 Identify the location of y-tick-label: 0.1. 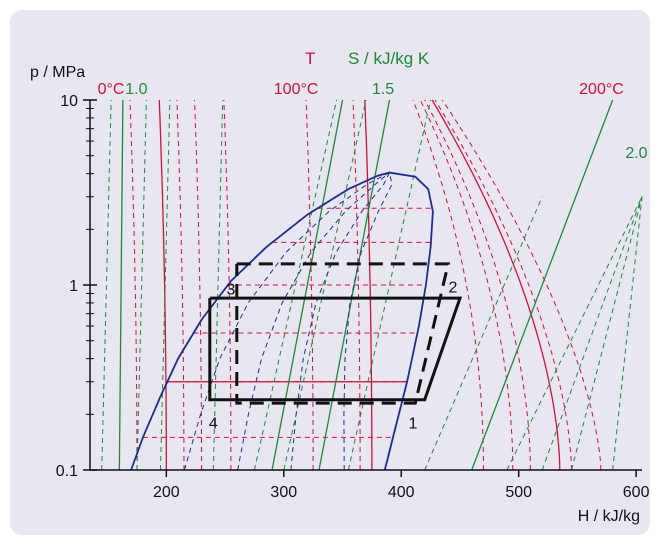
(67, 471).